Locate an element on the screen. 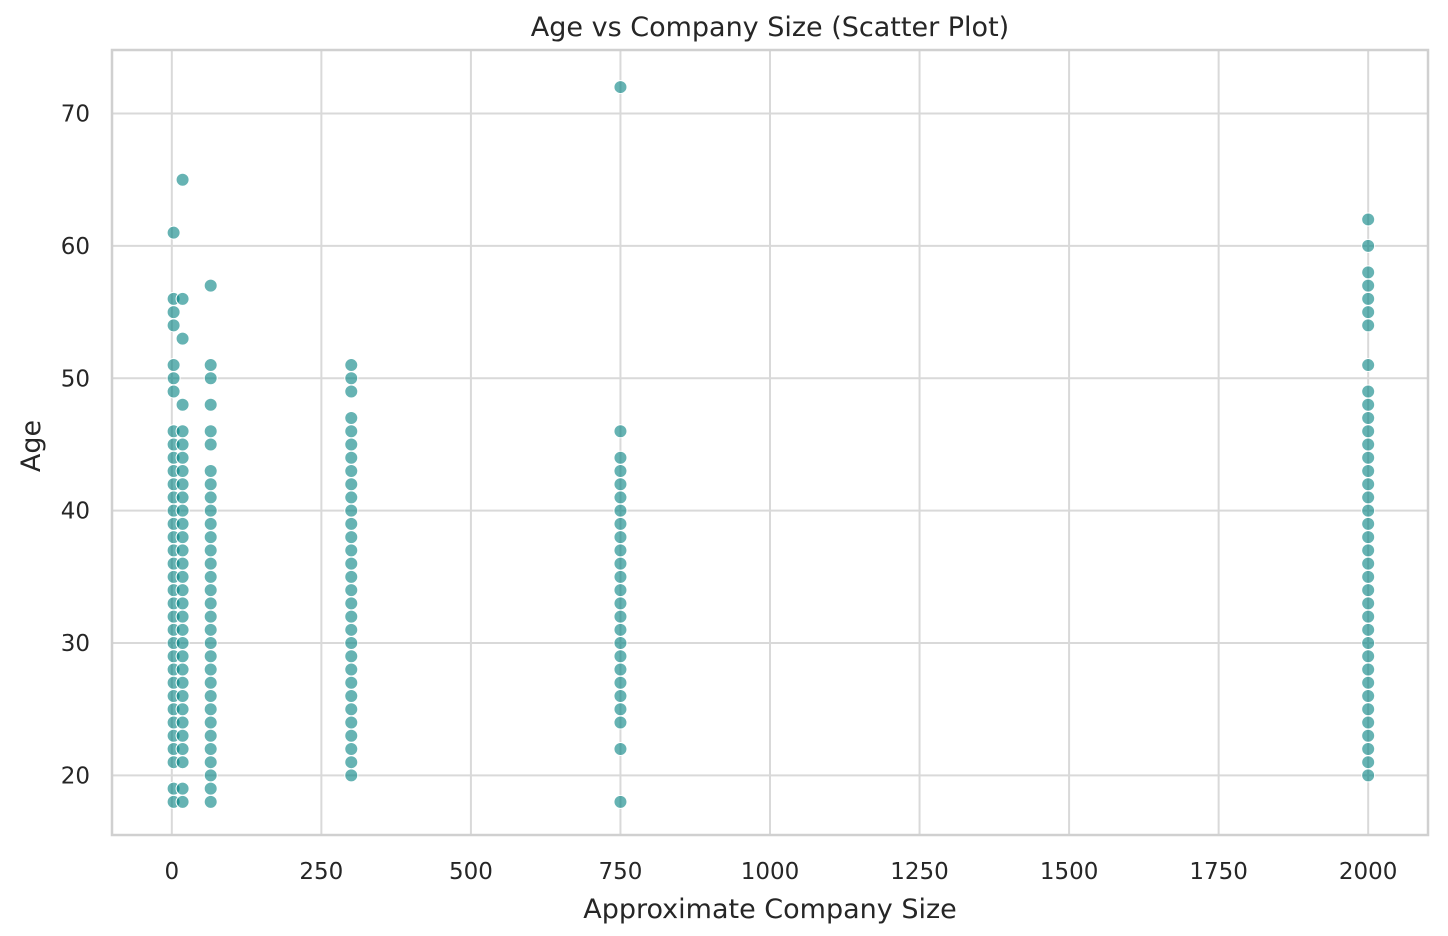  y-tick-label: 30 is located at coordinates (75, 644).